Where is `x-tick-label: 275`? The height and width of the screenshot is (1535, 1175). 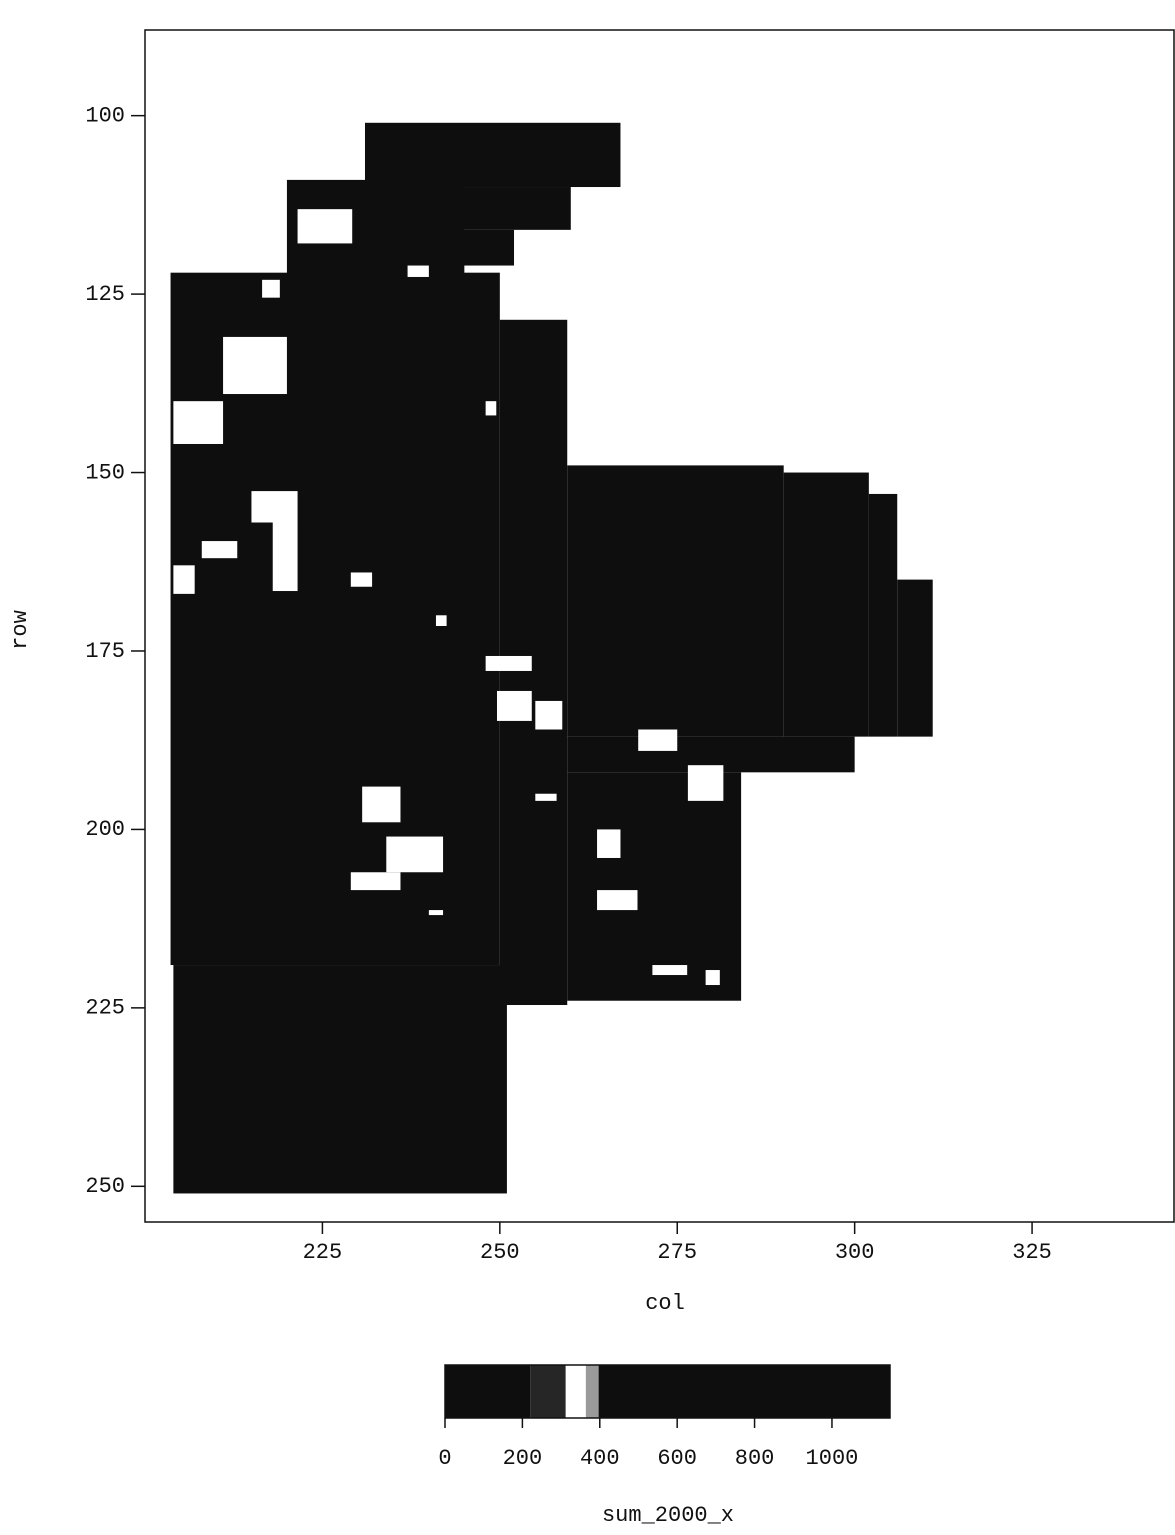
x-tick-label: 275 is located at coordinates (677, 1252).